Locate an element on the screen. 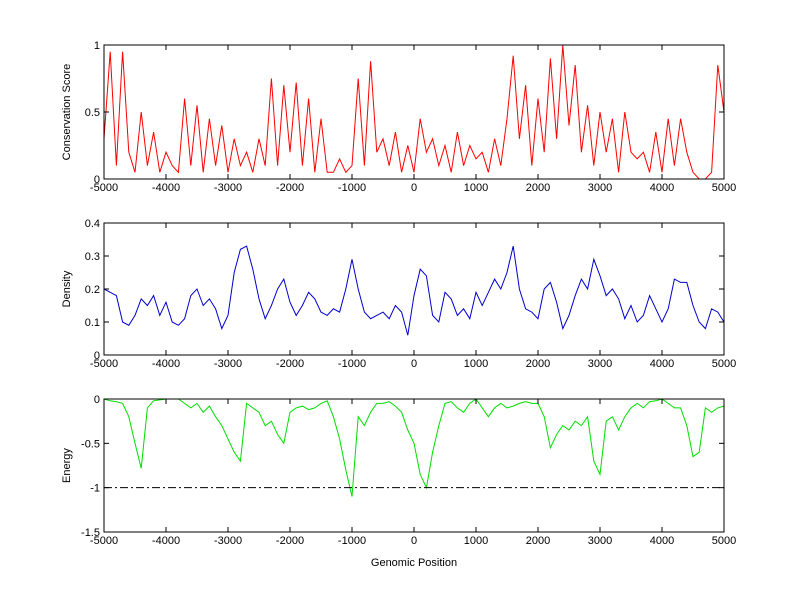  x-axis-label: Genomic Position is located at coordinates (414, 563).